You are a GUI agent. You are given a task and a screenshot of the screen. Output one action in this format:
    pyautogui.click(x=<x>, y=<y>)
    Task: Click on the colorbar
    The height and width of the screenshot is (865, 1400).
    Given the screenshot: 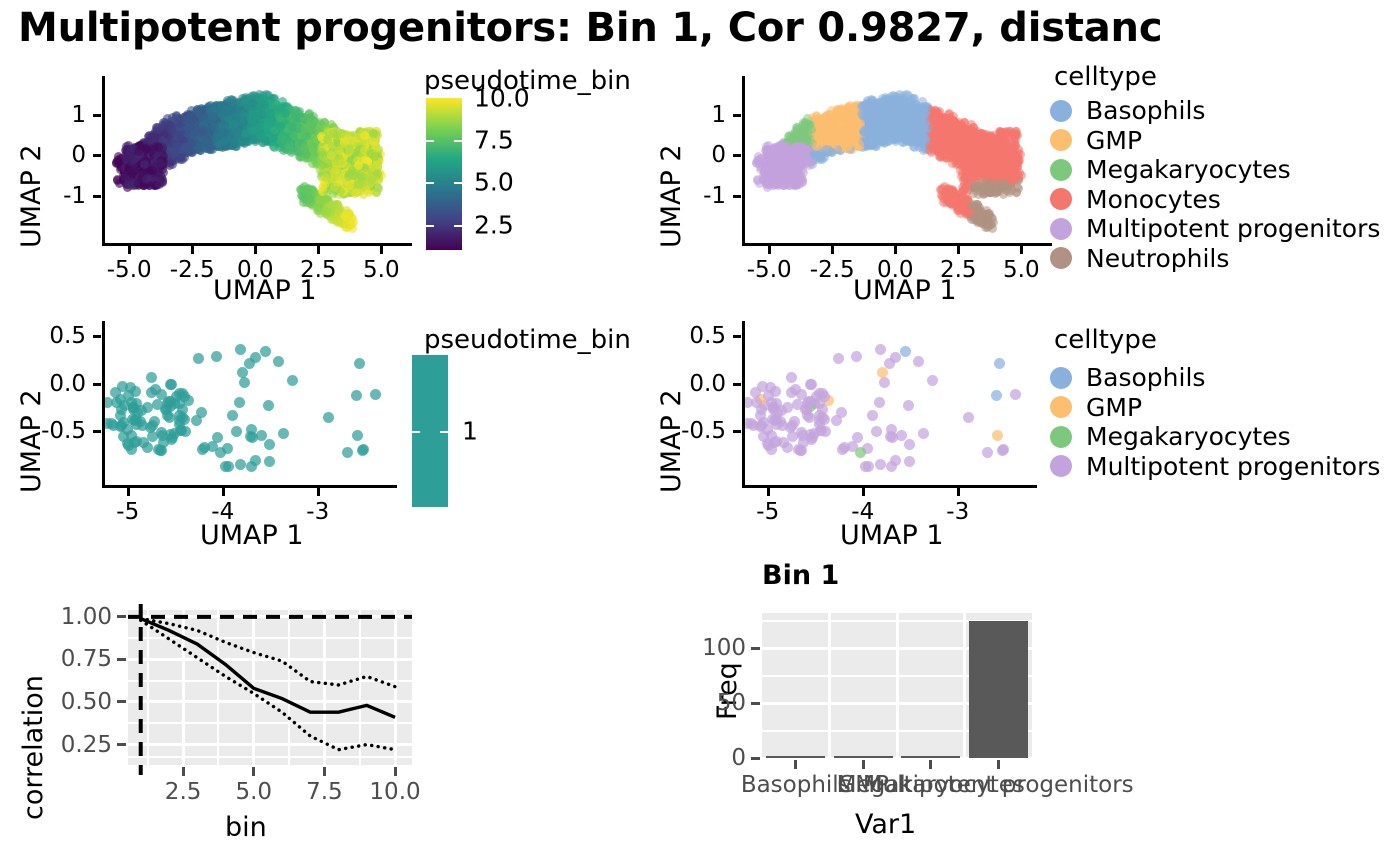 What is the action you would take?
    pyautogui.click(x=444, y=174)
    